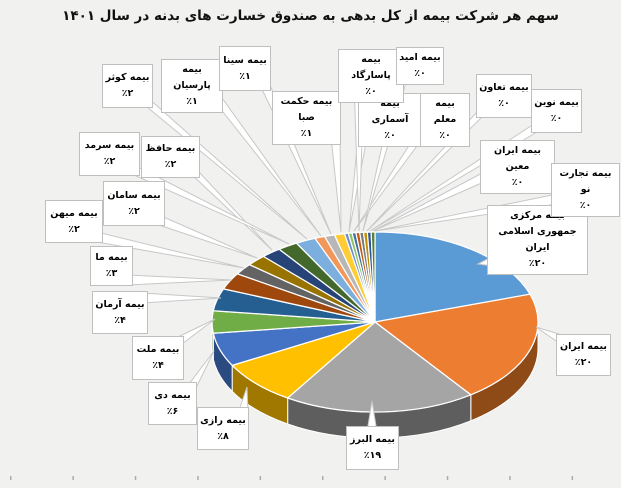 This screenshot has width=621, height=488. I want to click on callout-percent: ٪۳, so click(111, 273).